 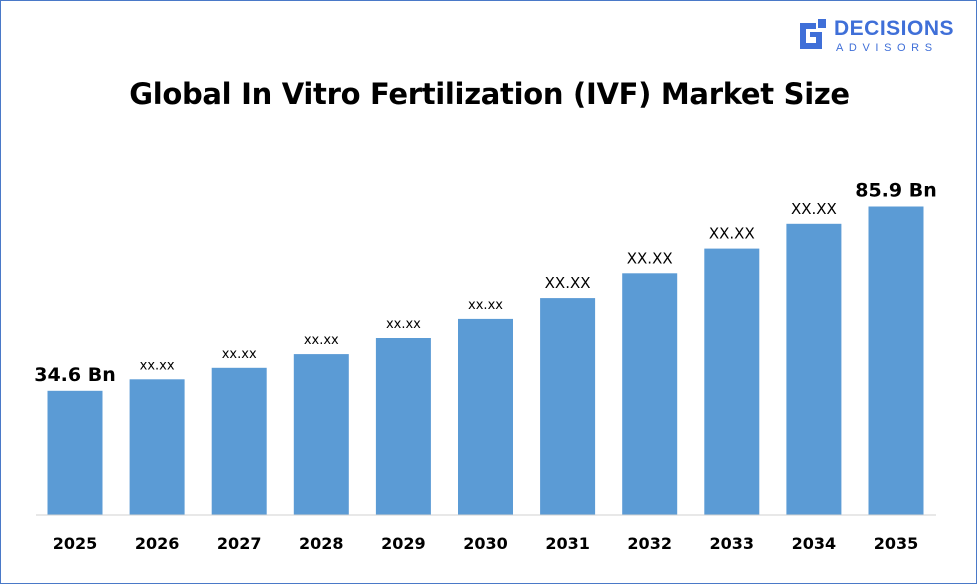 What do you see at coordinates (239, 543) in the screenshot?
I see `x-tick-2027: 2027` at bounding box center [239, 543].